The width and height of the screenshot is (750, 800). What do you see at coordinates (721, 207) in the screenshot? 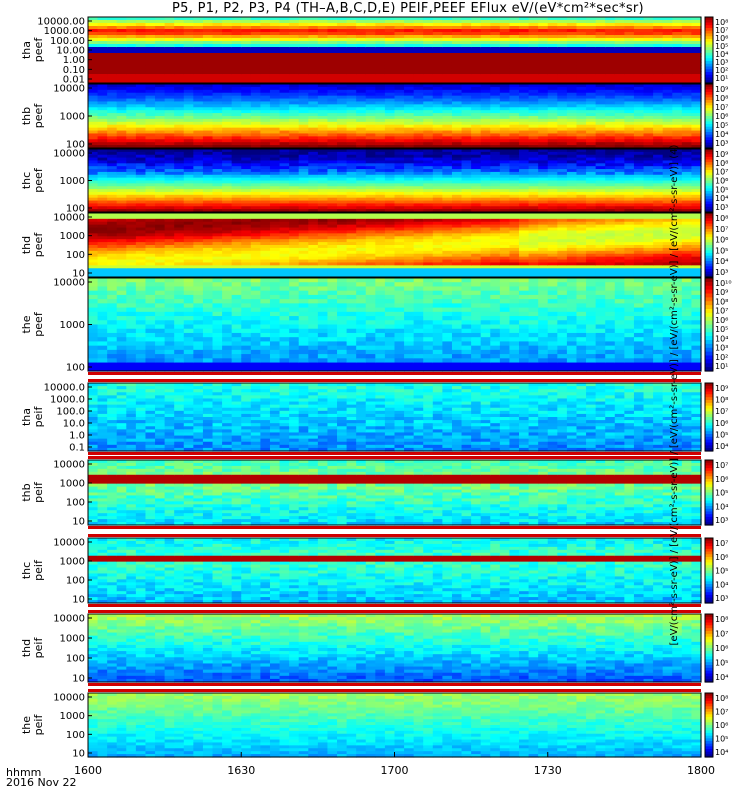
I see `colorbar-tick-label: 10³` at bounding box center [721, 207].